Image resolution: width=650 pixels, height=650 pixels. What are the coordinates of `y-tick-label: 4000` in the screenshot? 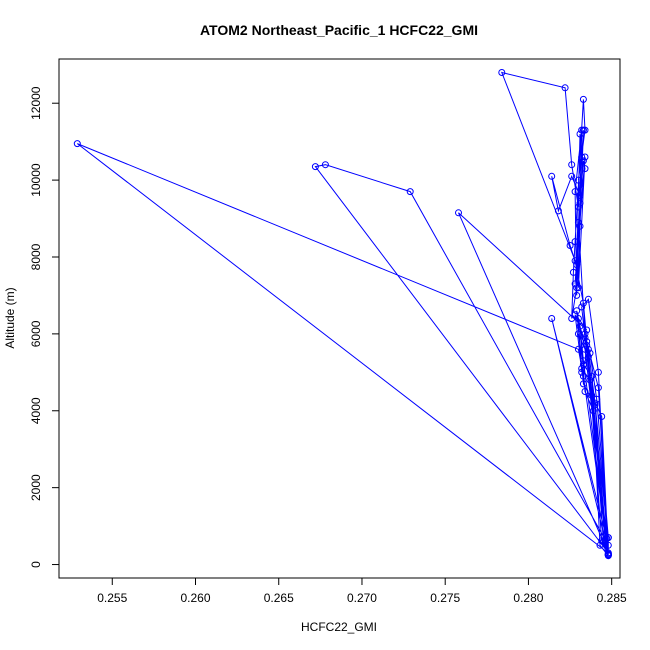 It's located at (36, 410).